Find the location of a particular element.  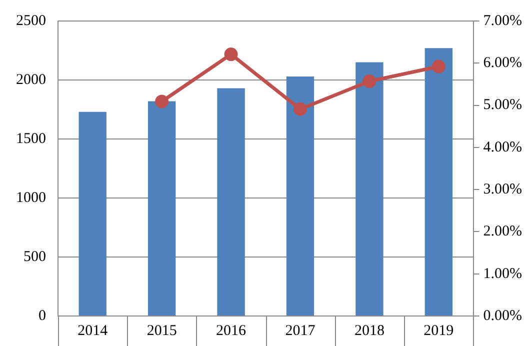

y2-tick-label: 5.00% is located at coordinates (502, 105).